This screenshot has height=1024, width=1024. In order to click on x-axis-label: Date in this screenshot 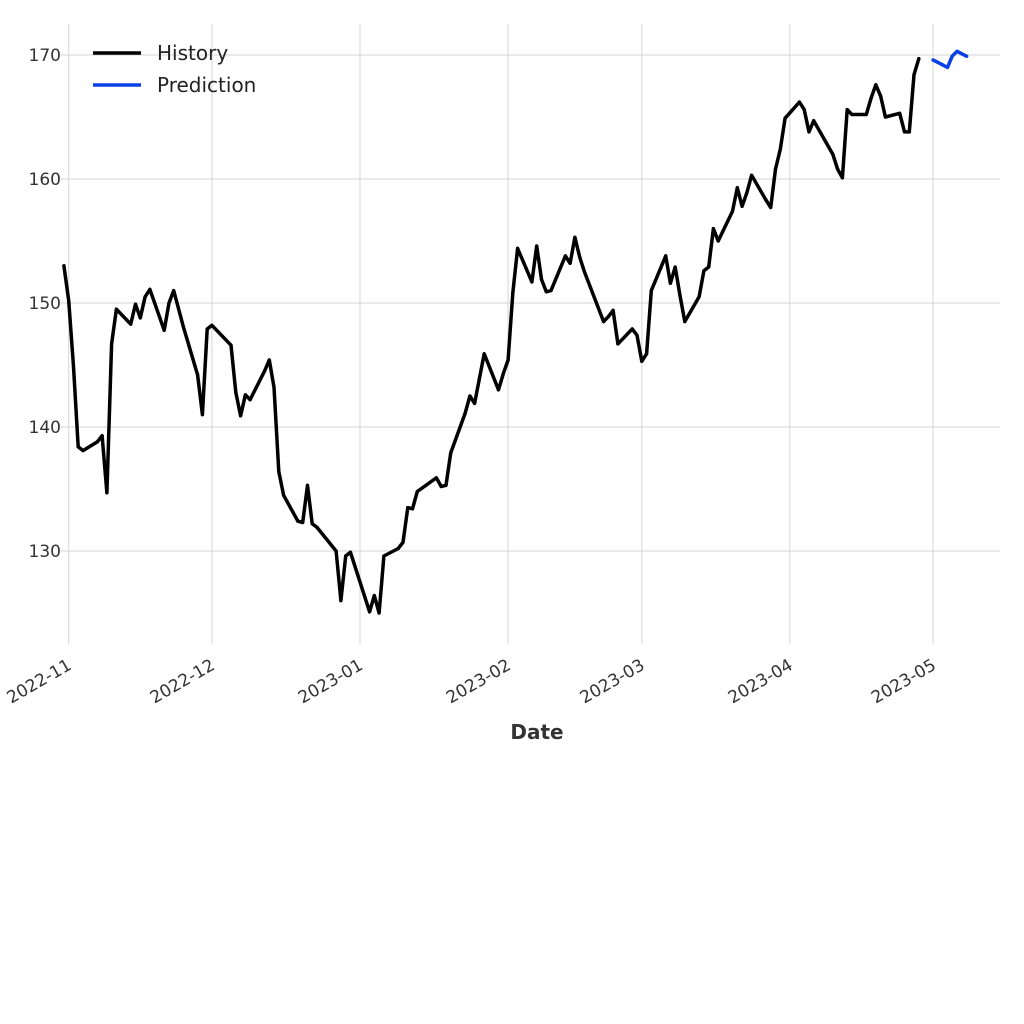, I will do `click(536, 732)`.